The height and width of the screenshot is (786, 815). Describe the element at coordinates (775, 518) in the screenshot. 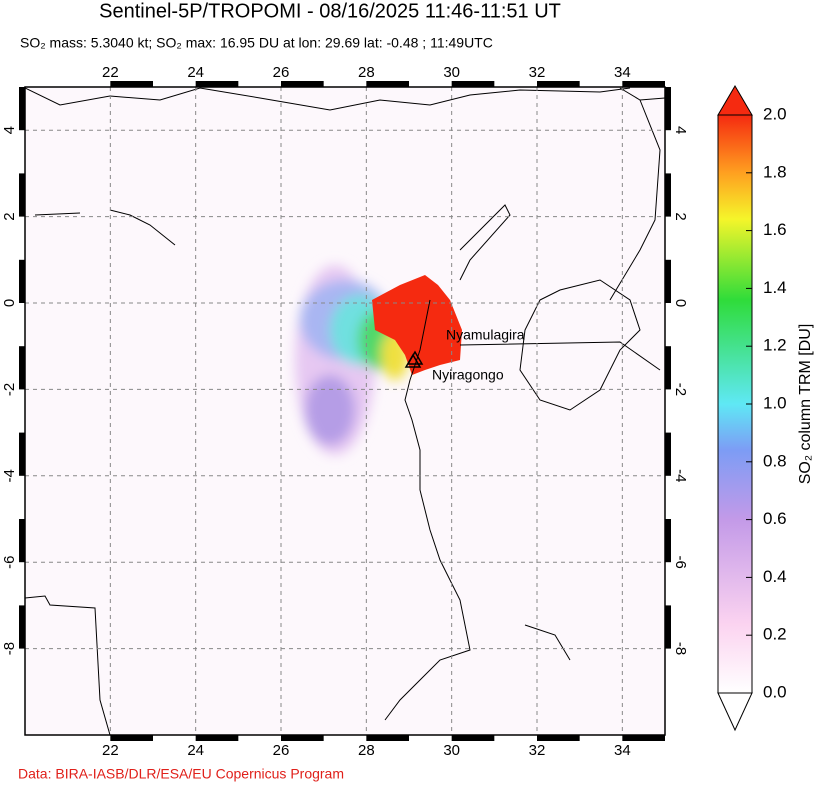

I see `colorbar-tick-label: 0.6` at that location.